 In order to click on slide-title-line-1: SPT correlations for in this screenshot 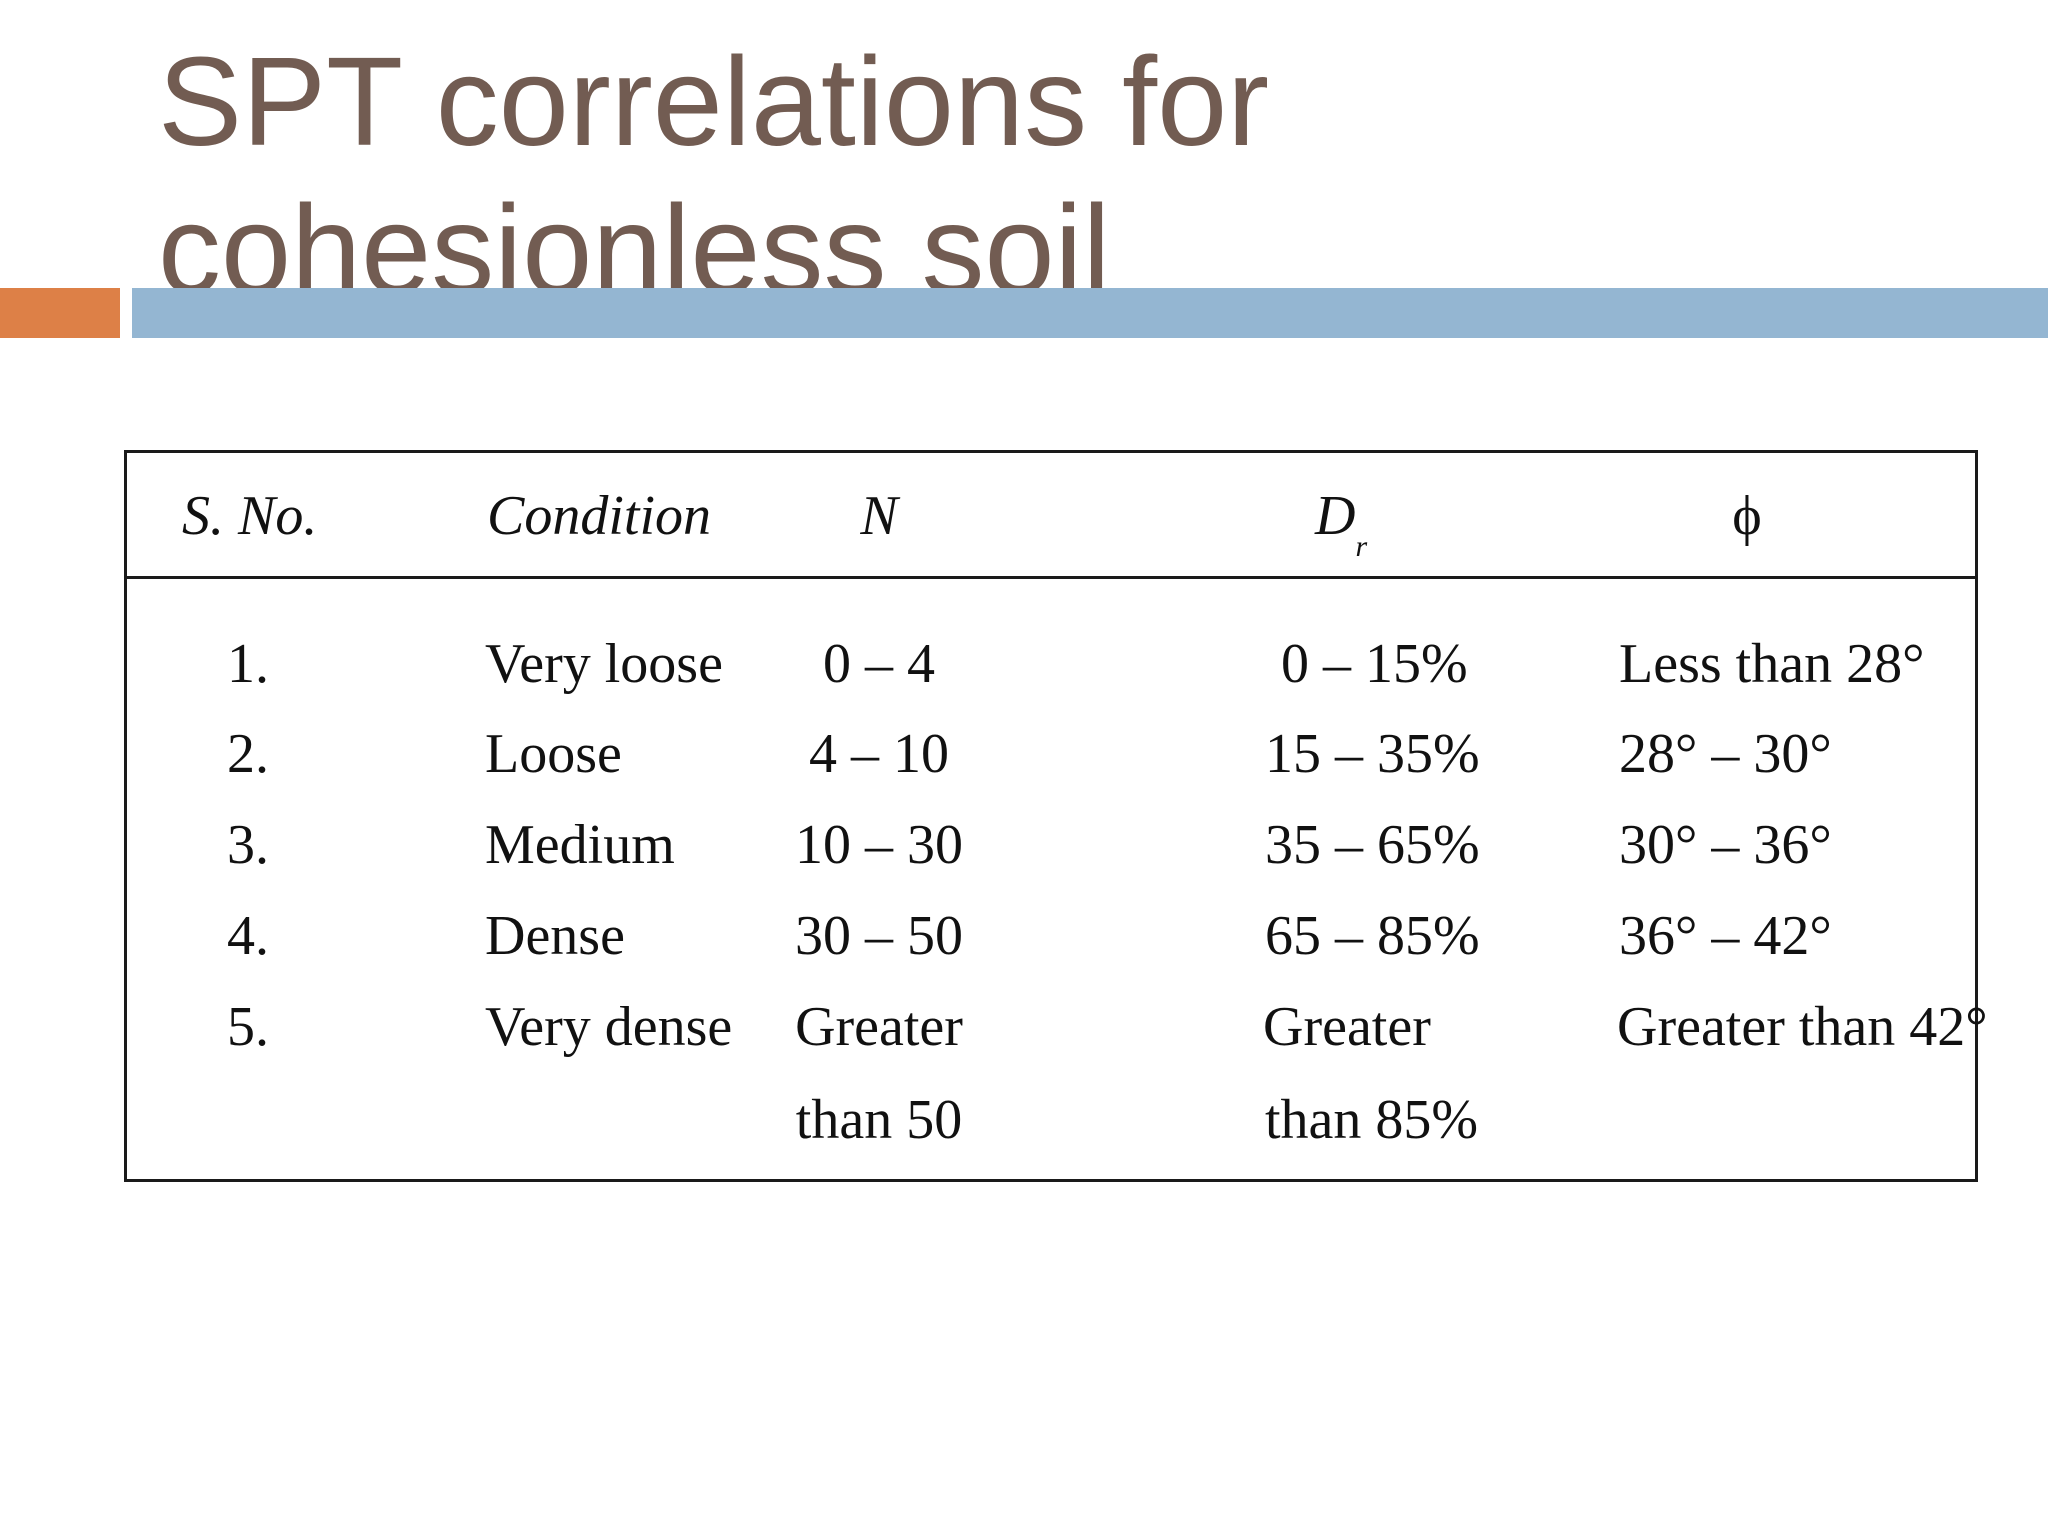, I will do `click(714, 101)`.